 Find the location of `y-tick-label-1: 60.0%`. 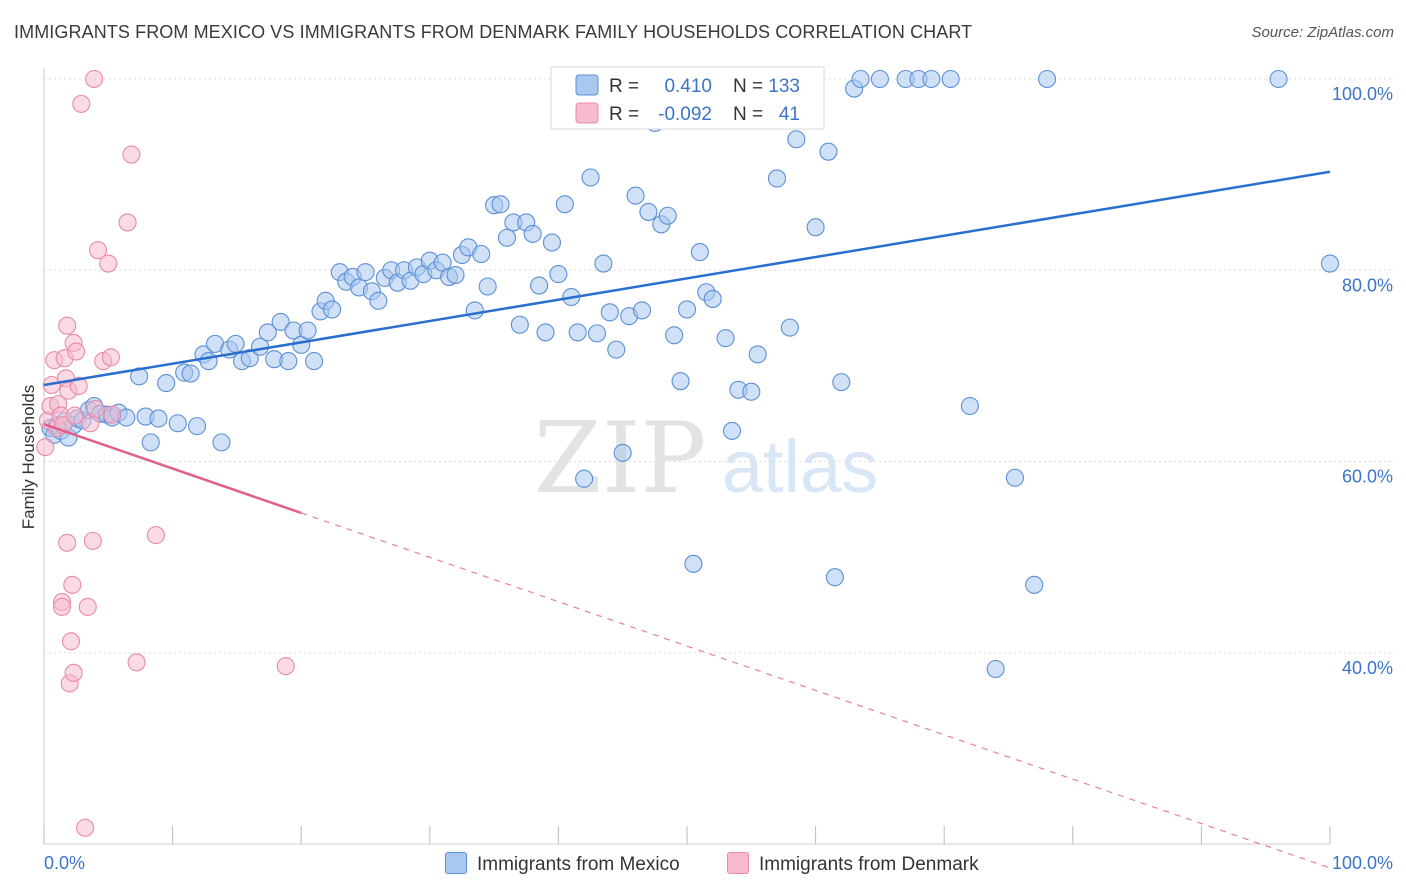

y-tick-label-1: 60.0% is located at coordinates (1367, 477).